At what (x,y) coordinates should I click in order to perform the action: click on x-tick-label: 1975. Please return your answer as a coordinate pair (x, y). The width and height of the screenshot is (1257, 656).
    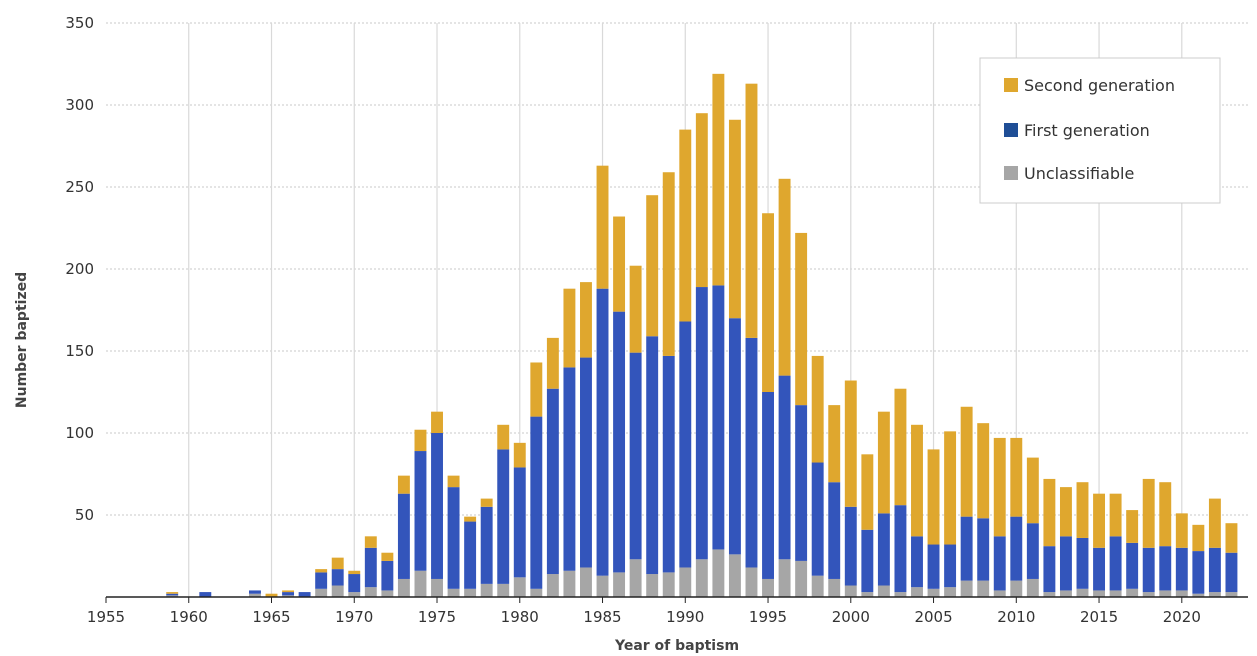
    Looking at the image, I should click on (437, 617).